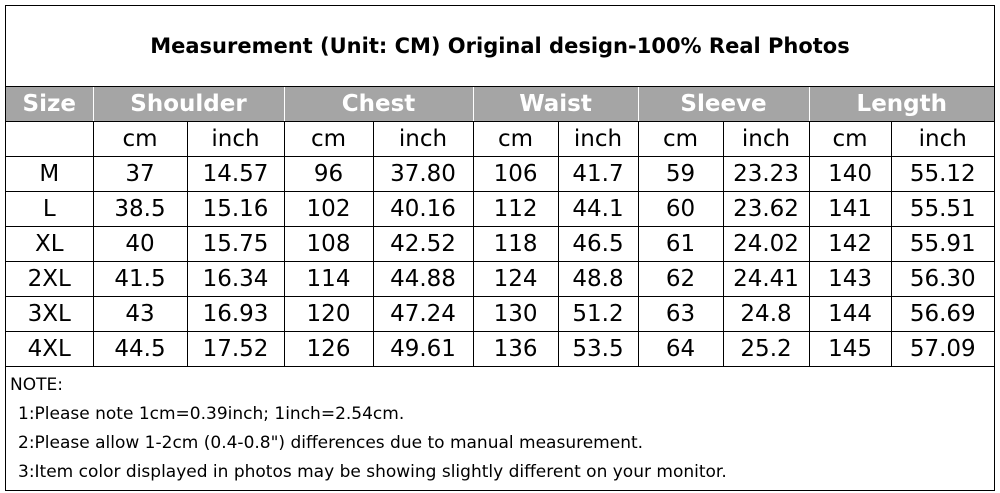  I want to click on value-cell: 14.57, so click(235, 174).